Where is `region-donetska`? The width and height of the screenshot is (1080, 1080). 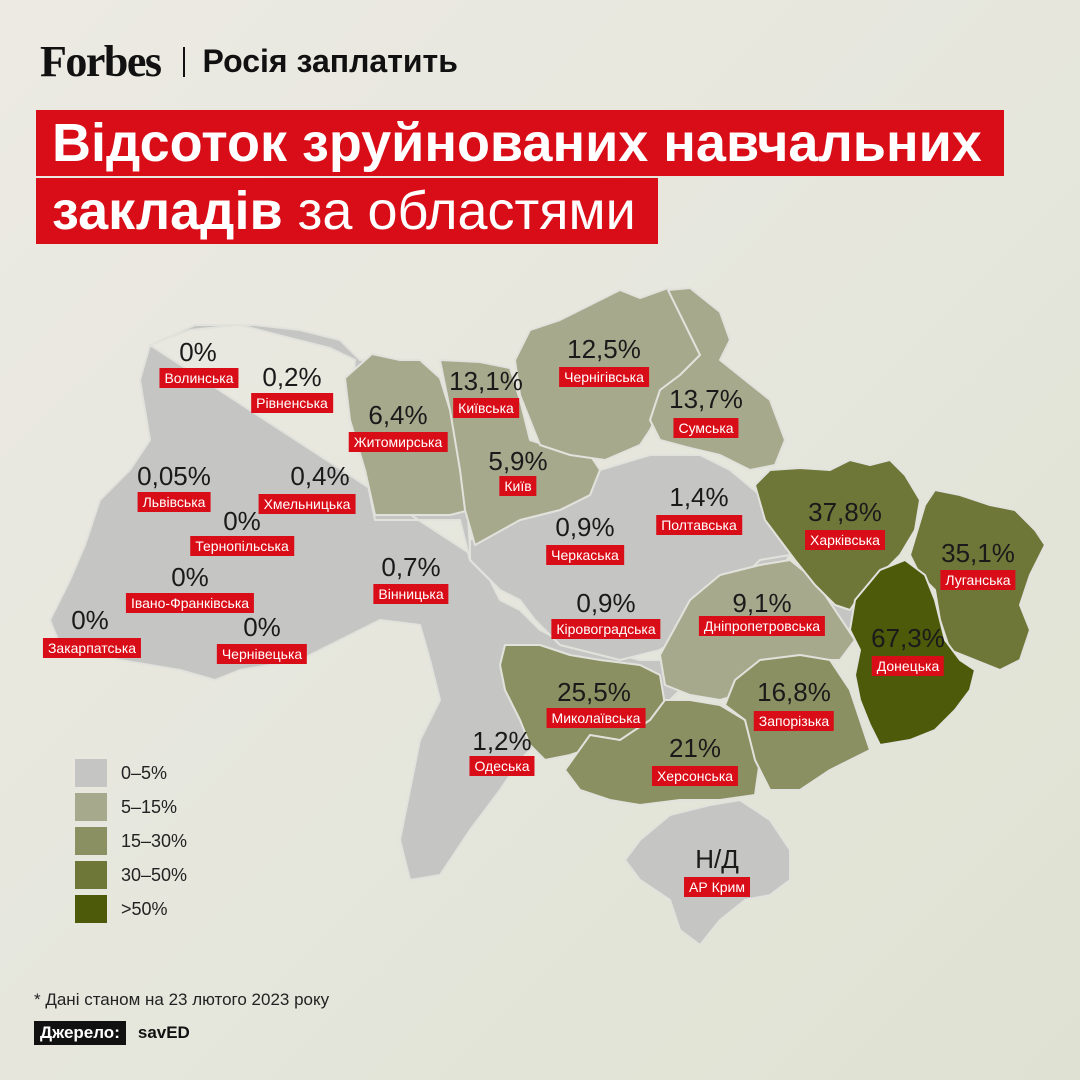 region-donetska is located at coordinates (912, 652).